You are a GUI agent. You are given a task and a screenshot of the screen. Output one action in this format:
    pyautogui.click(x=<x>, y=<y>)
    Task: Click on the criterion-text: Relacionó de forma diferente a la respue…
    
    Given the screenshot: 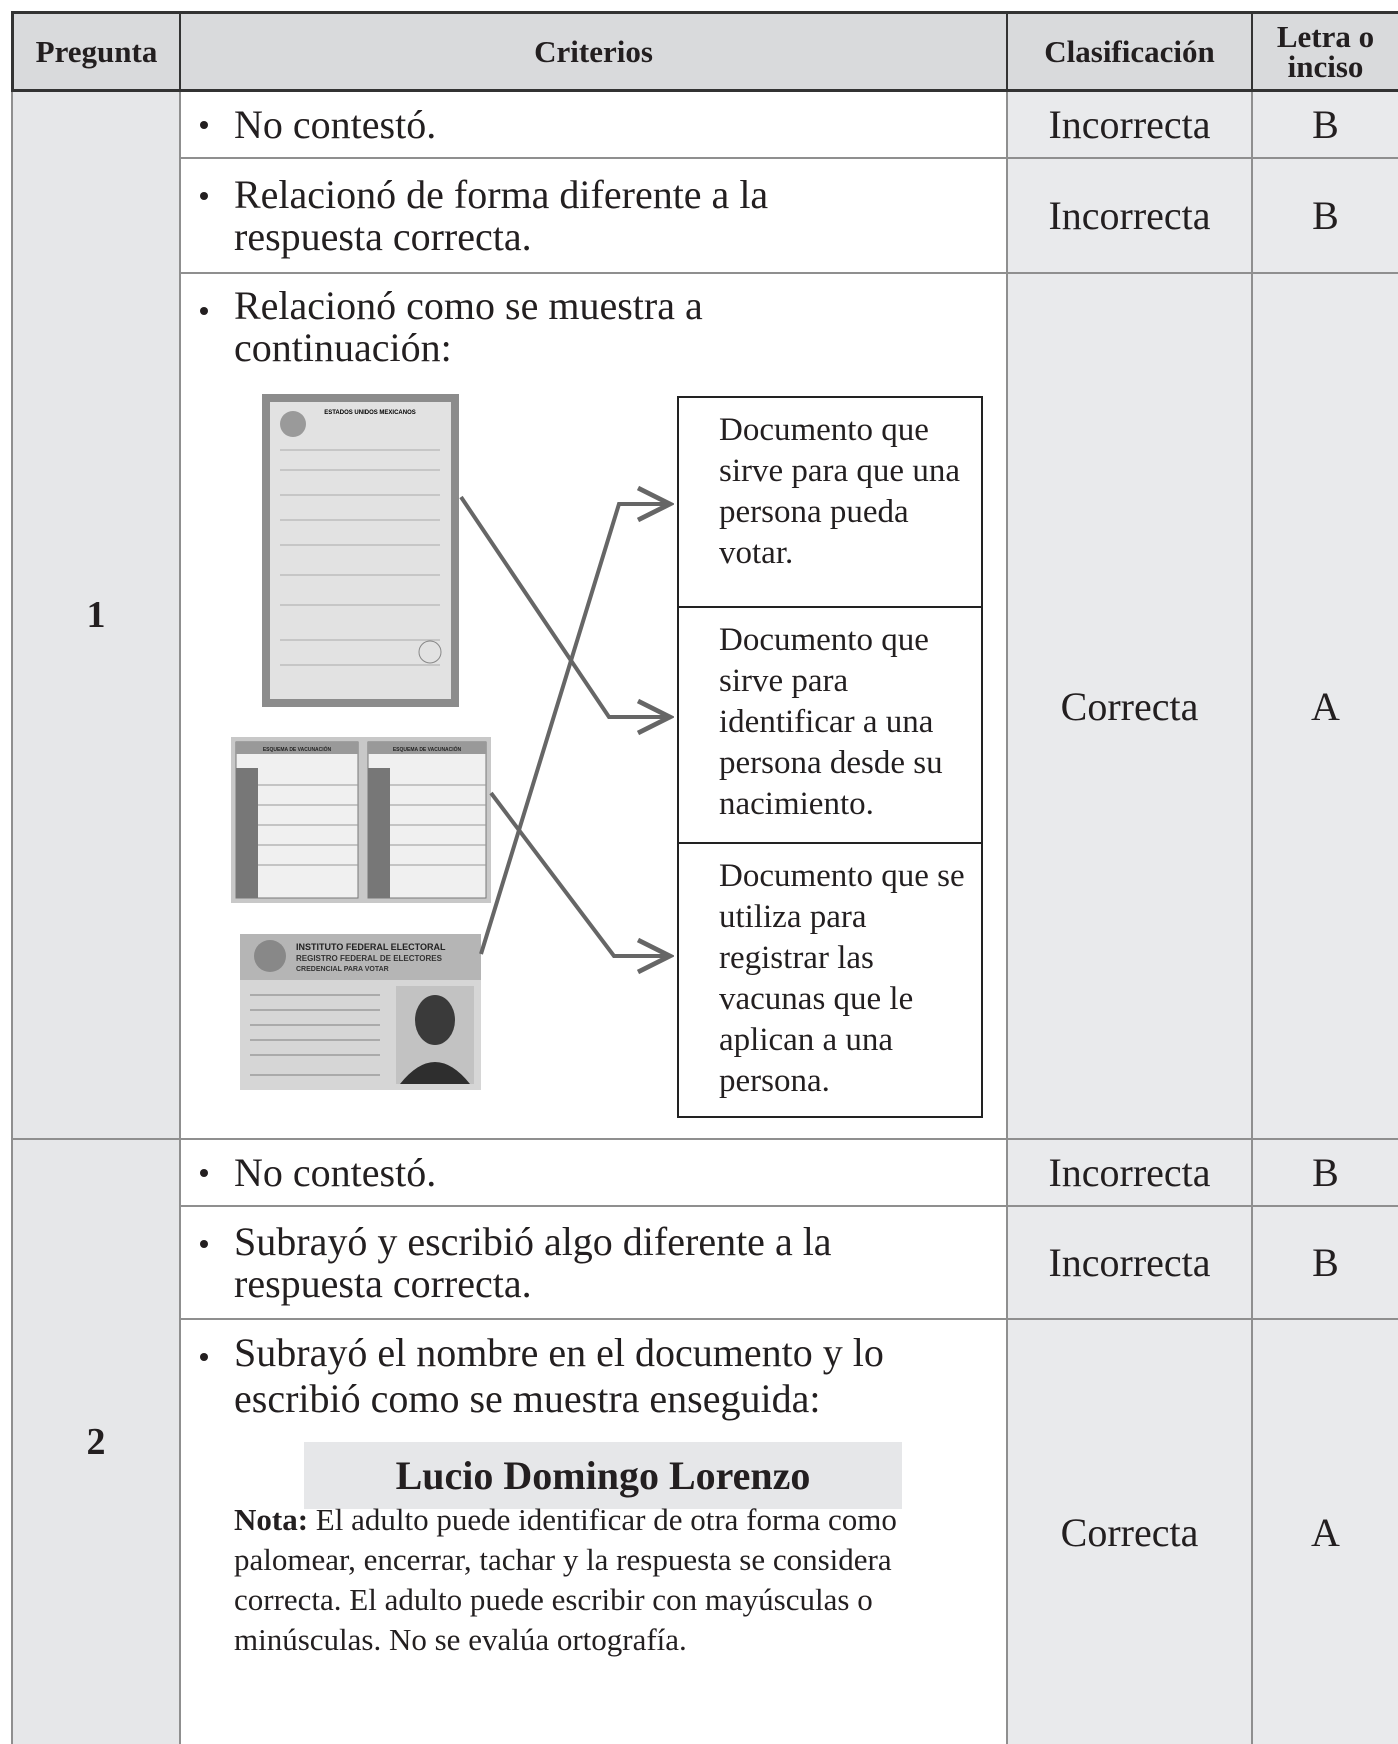 What is the action you would take?
    pyautogui.click(x=501, y=215)
    